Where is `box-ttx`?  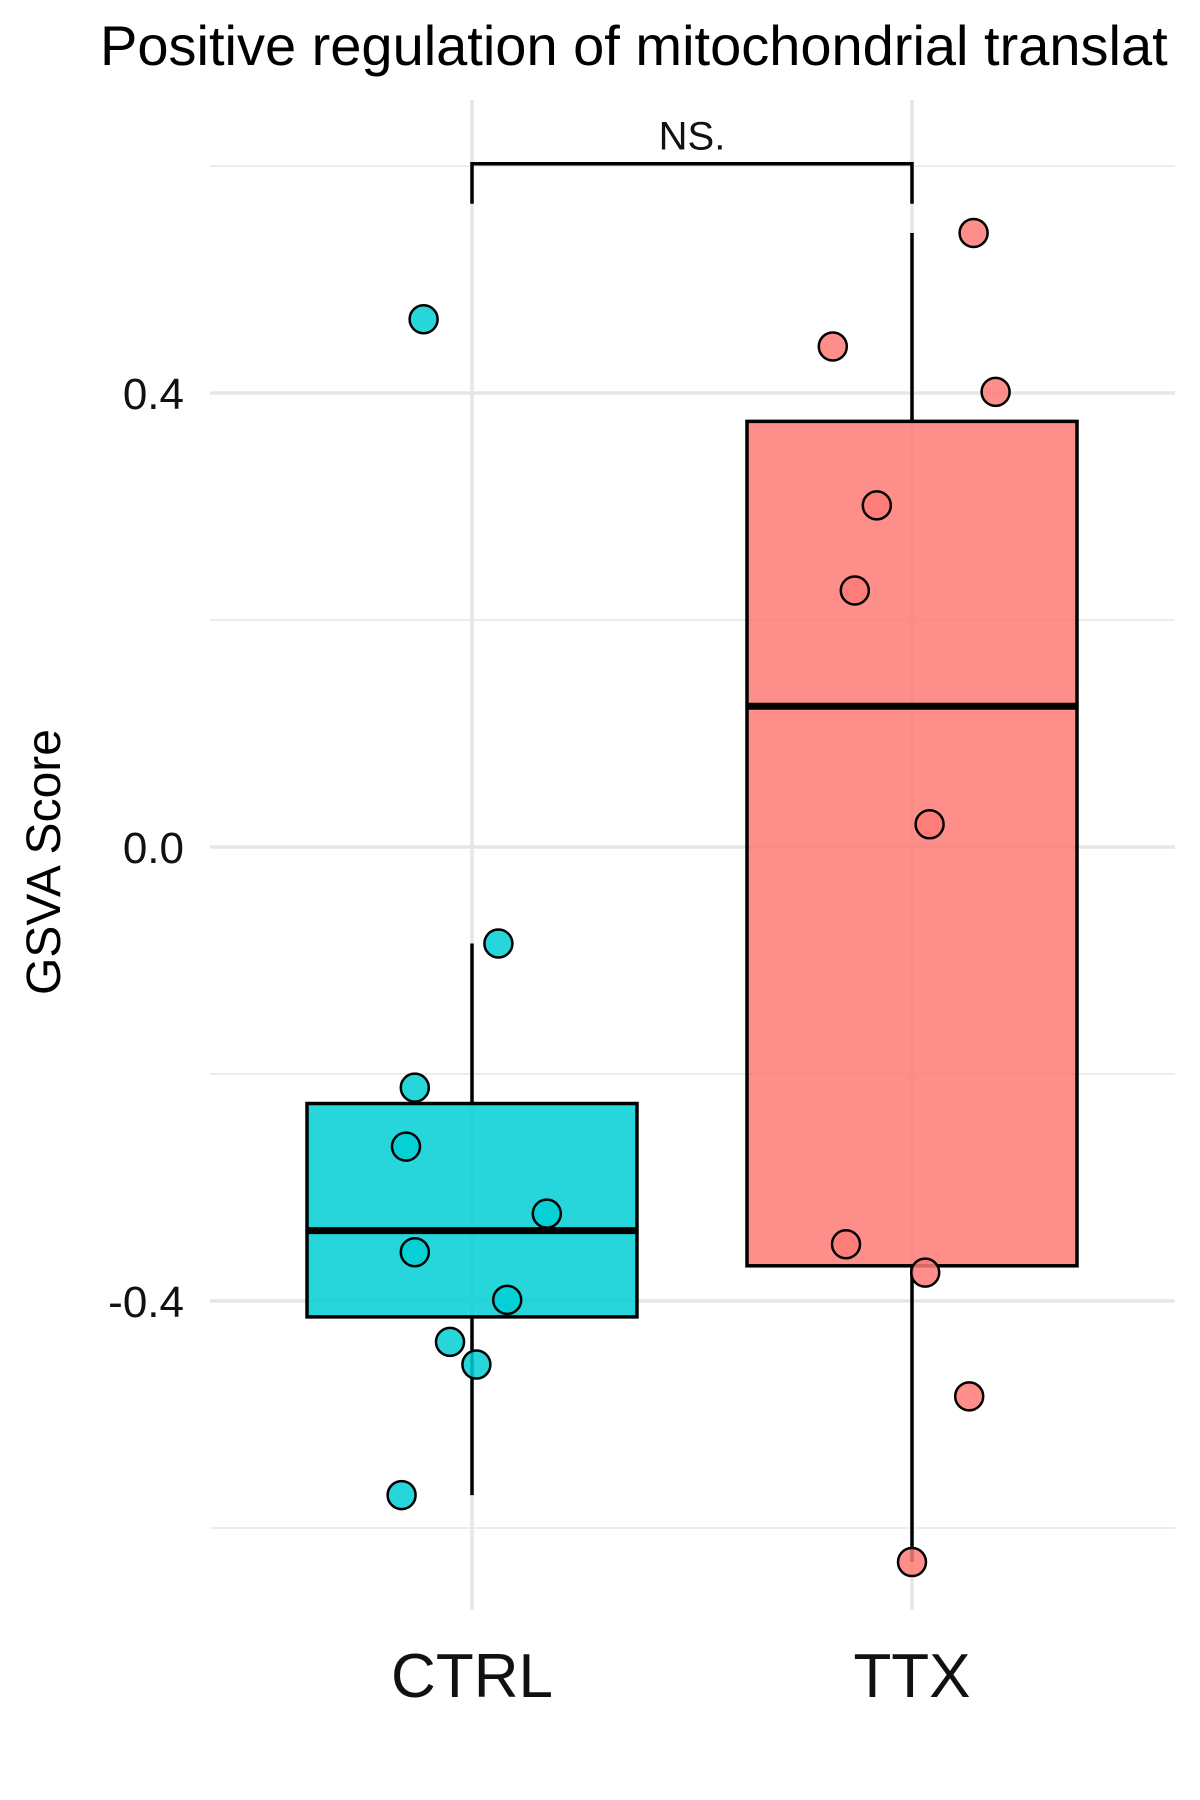 box-ttx is located at coordinates (912, 843).